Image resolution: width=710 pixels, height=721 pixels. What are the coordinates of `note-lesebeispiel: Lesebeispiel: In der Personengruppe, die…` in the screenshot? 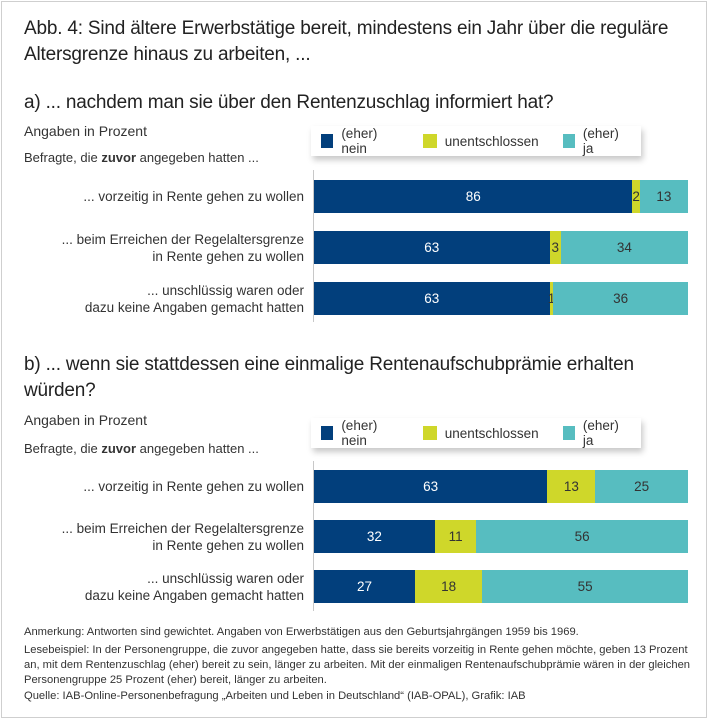 It's located at (357, 665).